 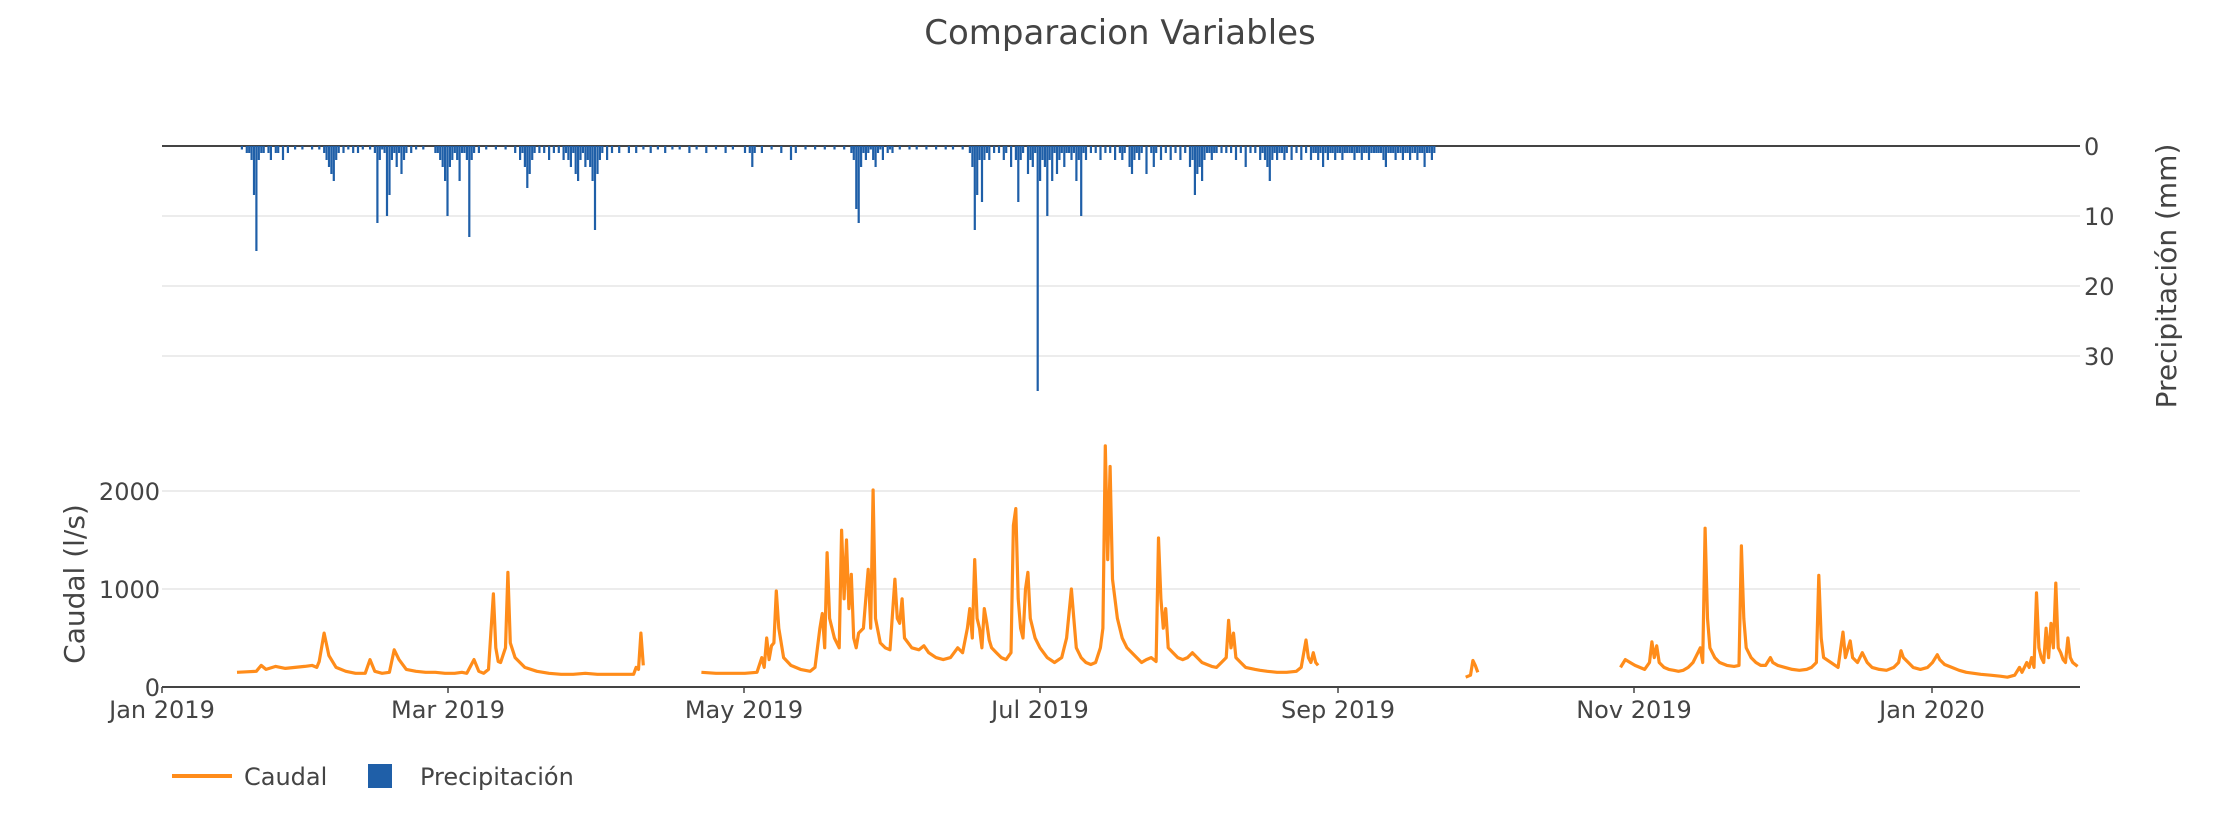 What do you see at coordinates (2099, 287) in the screenshot?
I see `precip-tick-label: 20` at bounding box center [2099, 287].